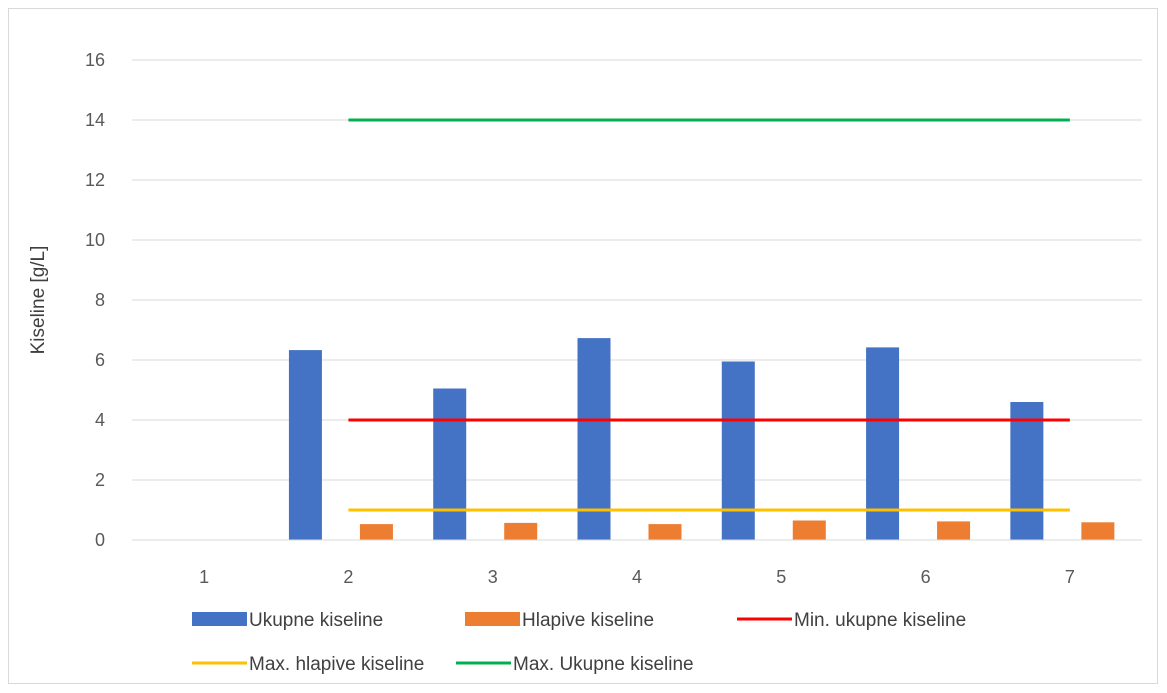  I want to click on y-tick-label: 0, so click(100, 540).